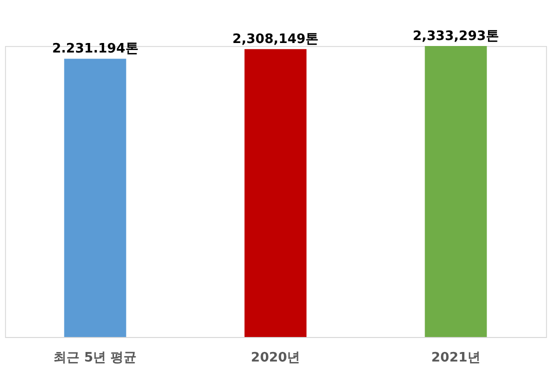 The height and width of the screenshot is (369, 551). I want to click on x-tick-label: 2020년, so click(275, 358).